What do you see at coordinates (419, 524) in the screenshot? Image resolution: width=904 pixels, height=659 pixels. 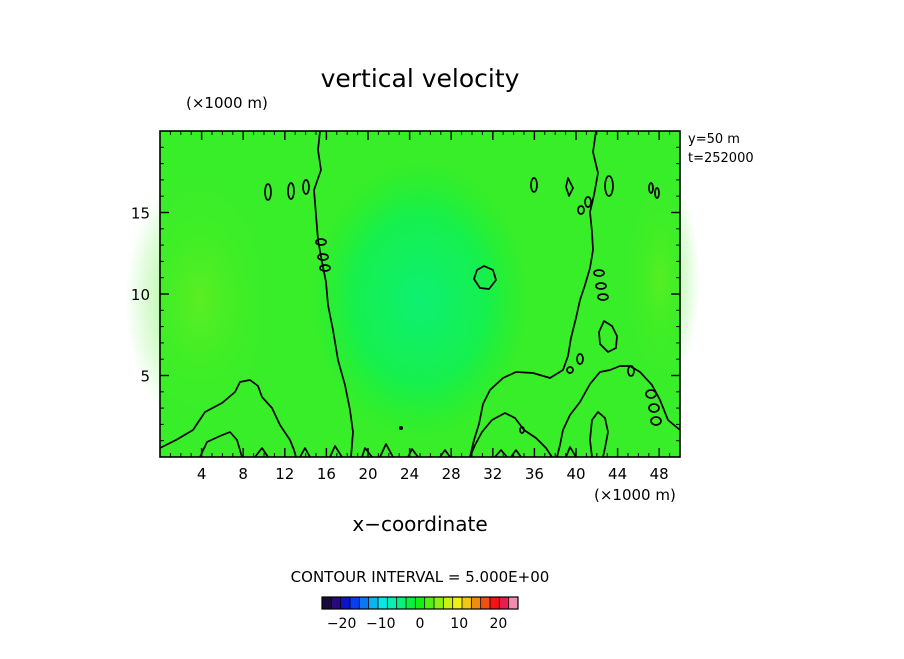 I see `x-axis-label: x−coordinate` at bounding box center [419, 524].